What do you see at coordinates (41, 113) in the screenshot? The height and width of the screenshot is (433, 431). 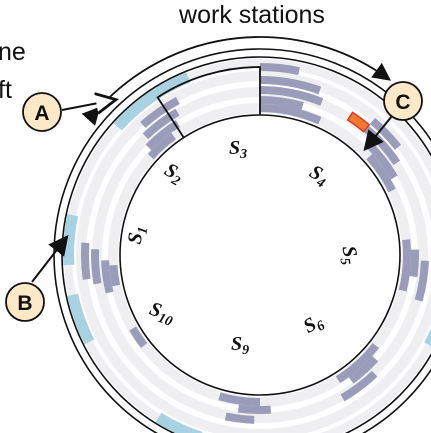 I see `callout-a-label: A` at bounding box center [41, 113].